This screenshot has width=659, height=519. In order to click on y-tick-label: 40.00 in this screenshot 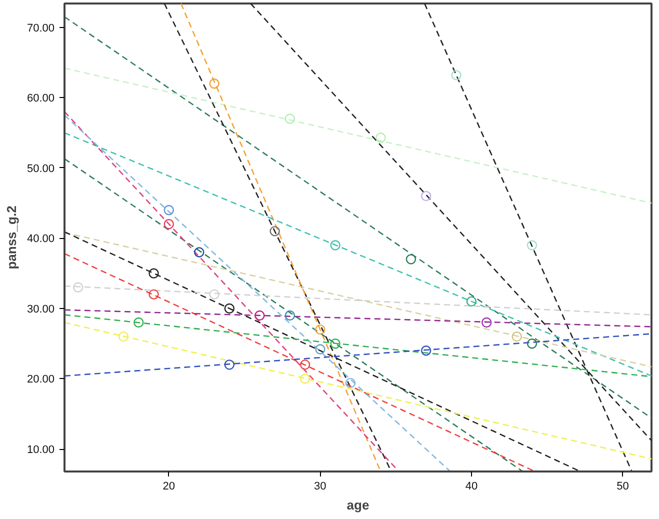, I will do `click(40, 239)`.